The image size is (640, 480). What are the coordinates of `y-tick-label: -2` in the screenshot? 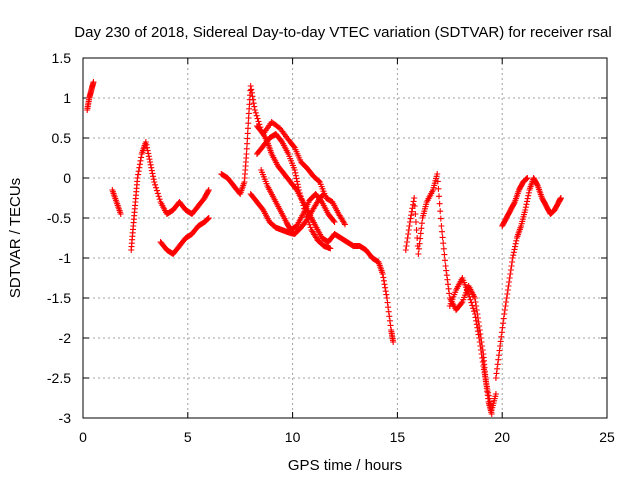 It's located at (65, 338).